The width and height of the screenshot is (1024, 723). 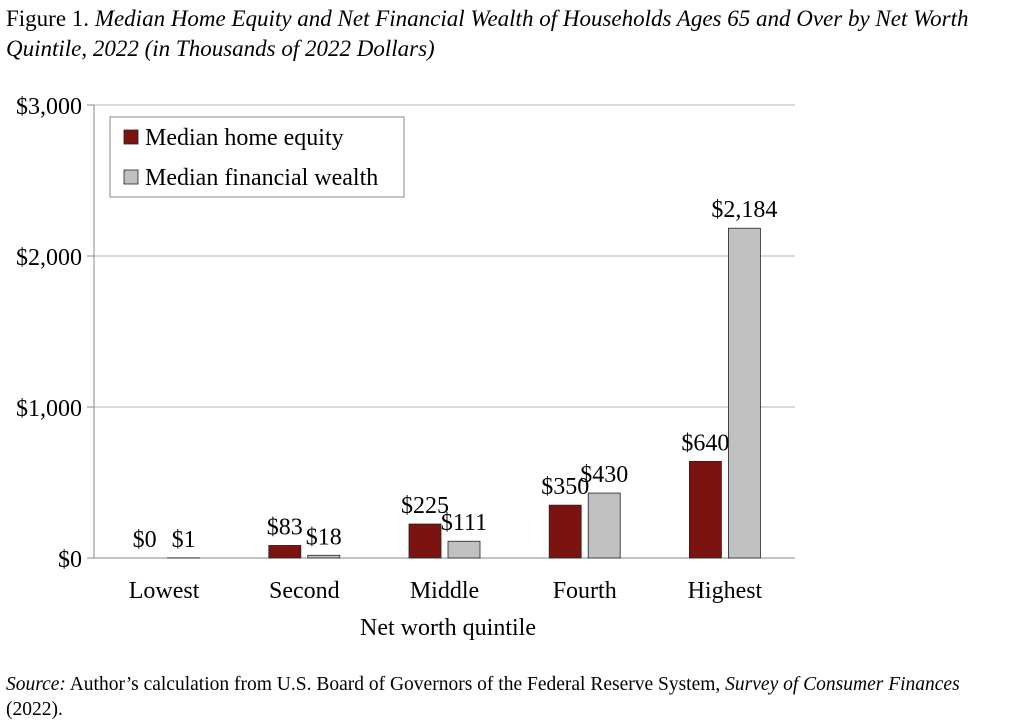 I want to click on data-label: $2,184, so click(x=744, y=210).